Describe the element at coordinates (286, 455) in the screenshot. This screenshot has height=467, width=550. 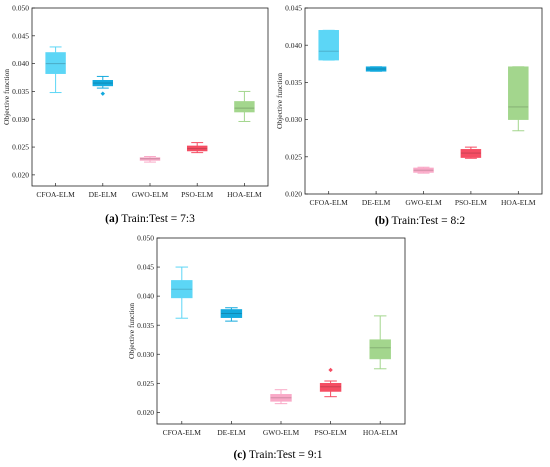
I see `caption-text: Train:Test = 9:1` at that location.